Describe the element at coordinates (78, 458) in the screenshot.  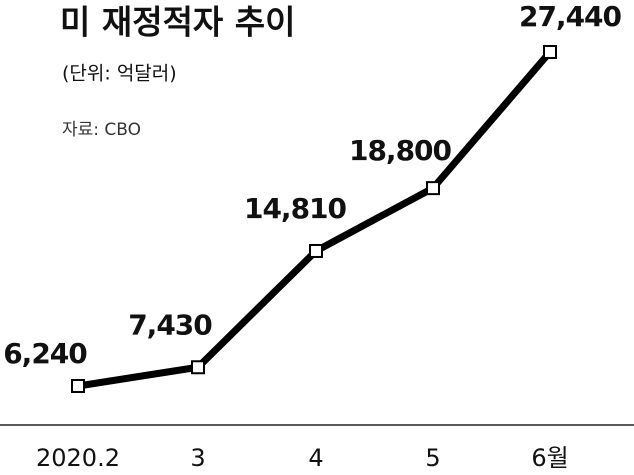
I see `x-tick-label: 2020.2` at that location.